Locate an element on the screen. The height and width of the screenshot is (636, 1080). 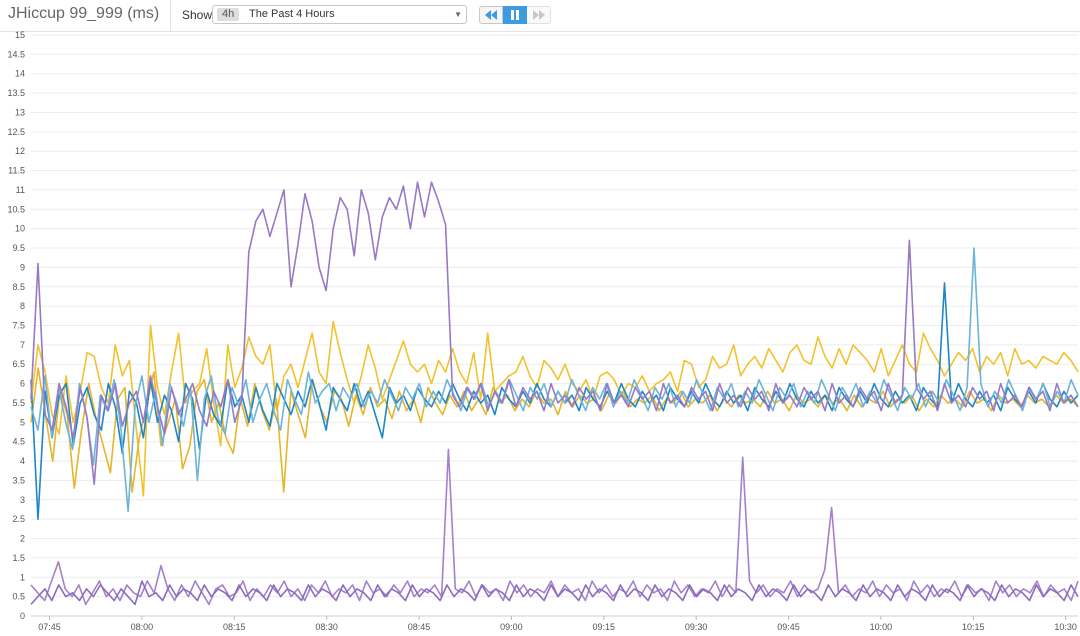
fast-forward-icon is located at coordinates (538, 15).